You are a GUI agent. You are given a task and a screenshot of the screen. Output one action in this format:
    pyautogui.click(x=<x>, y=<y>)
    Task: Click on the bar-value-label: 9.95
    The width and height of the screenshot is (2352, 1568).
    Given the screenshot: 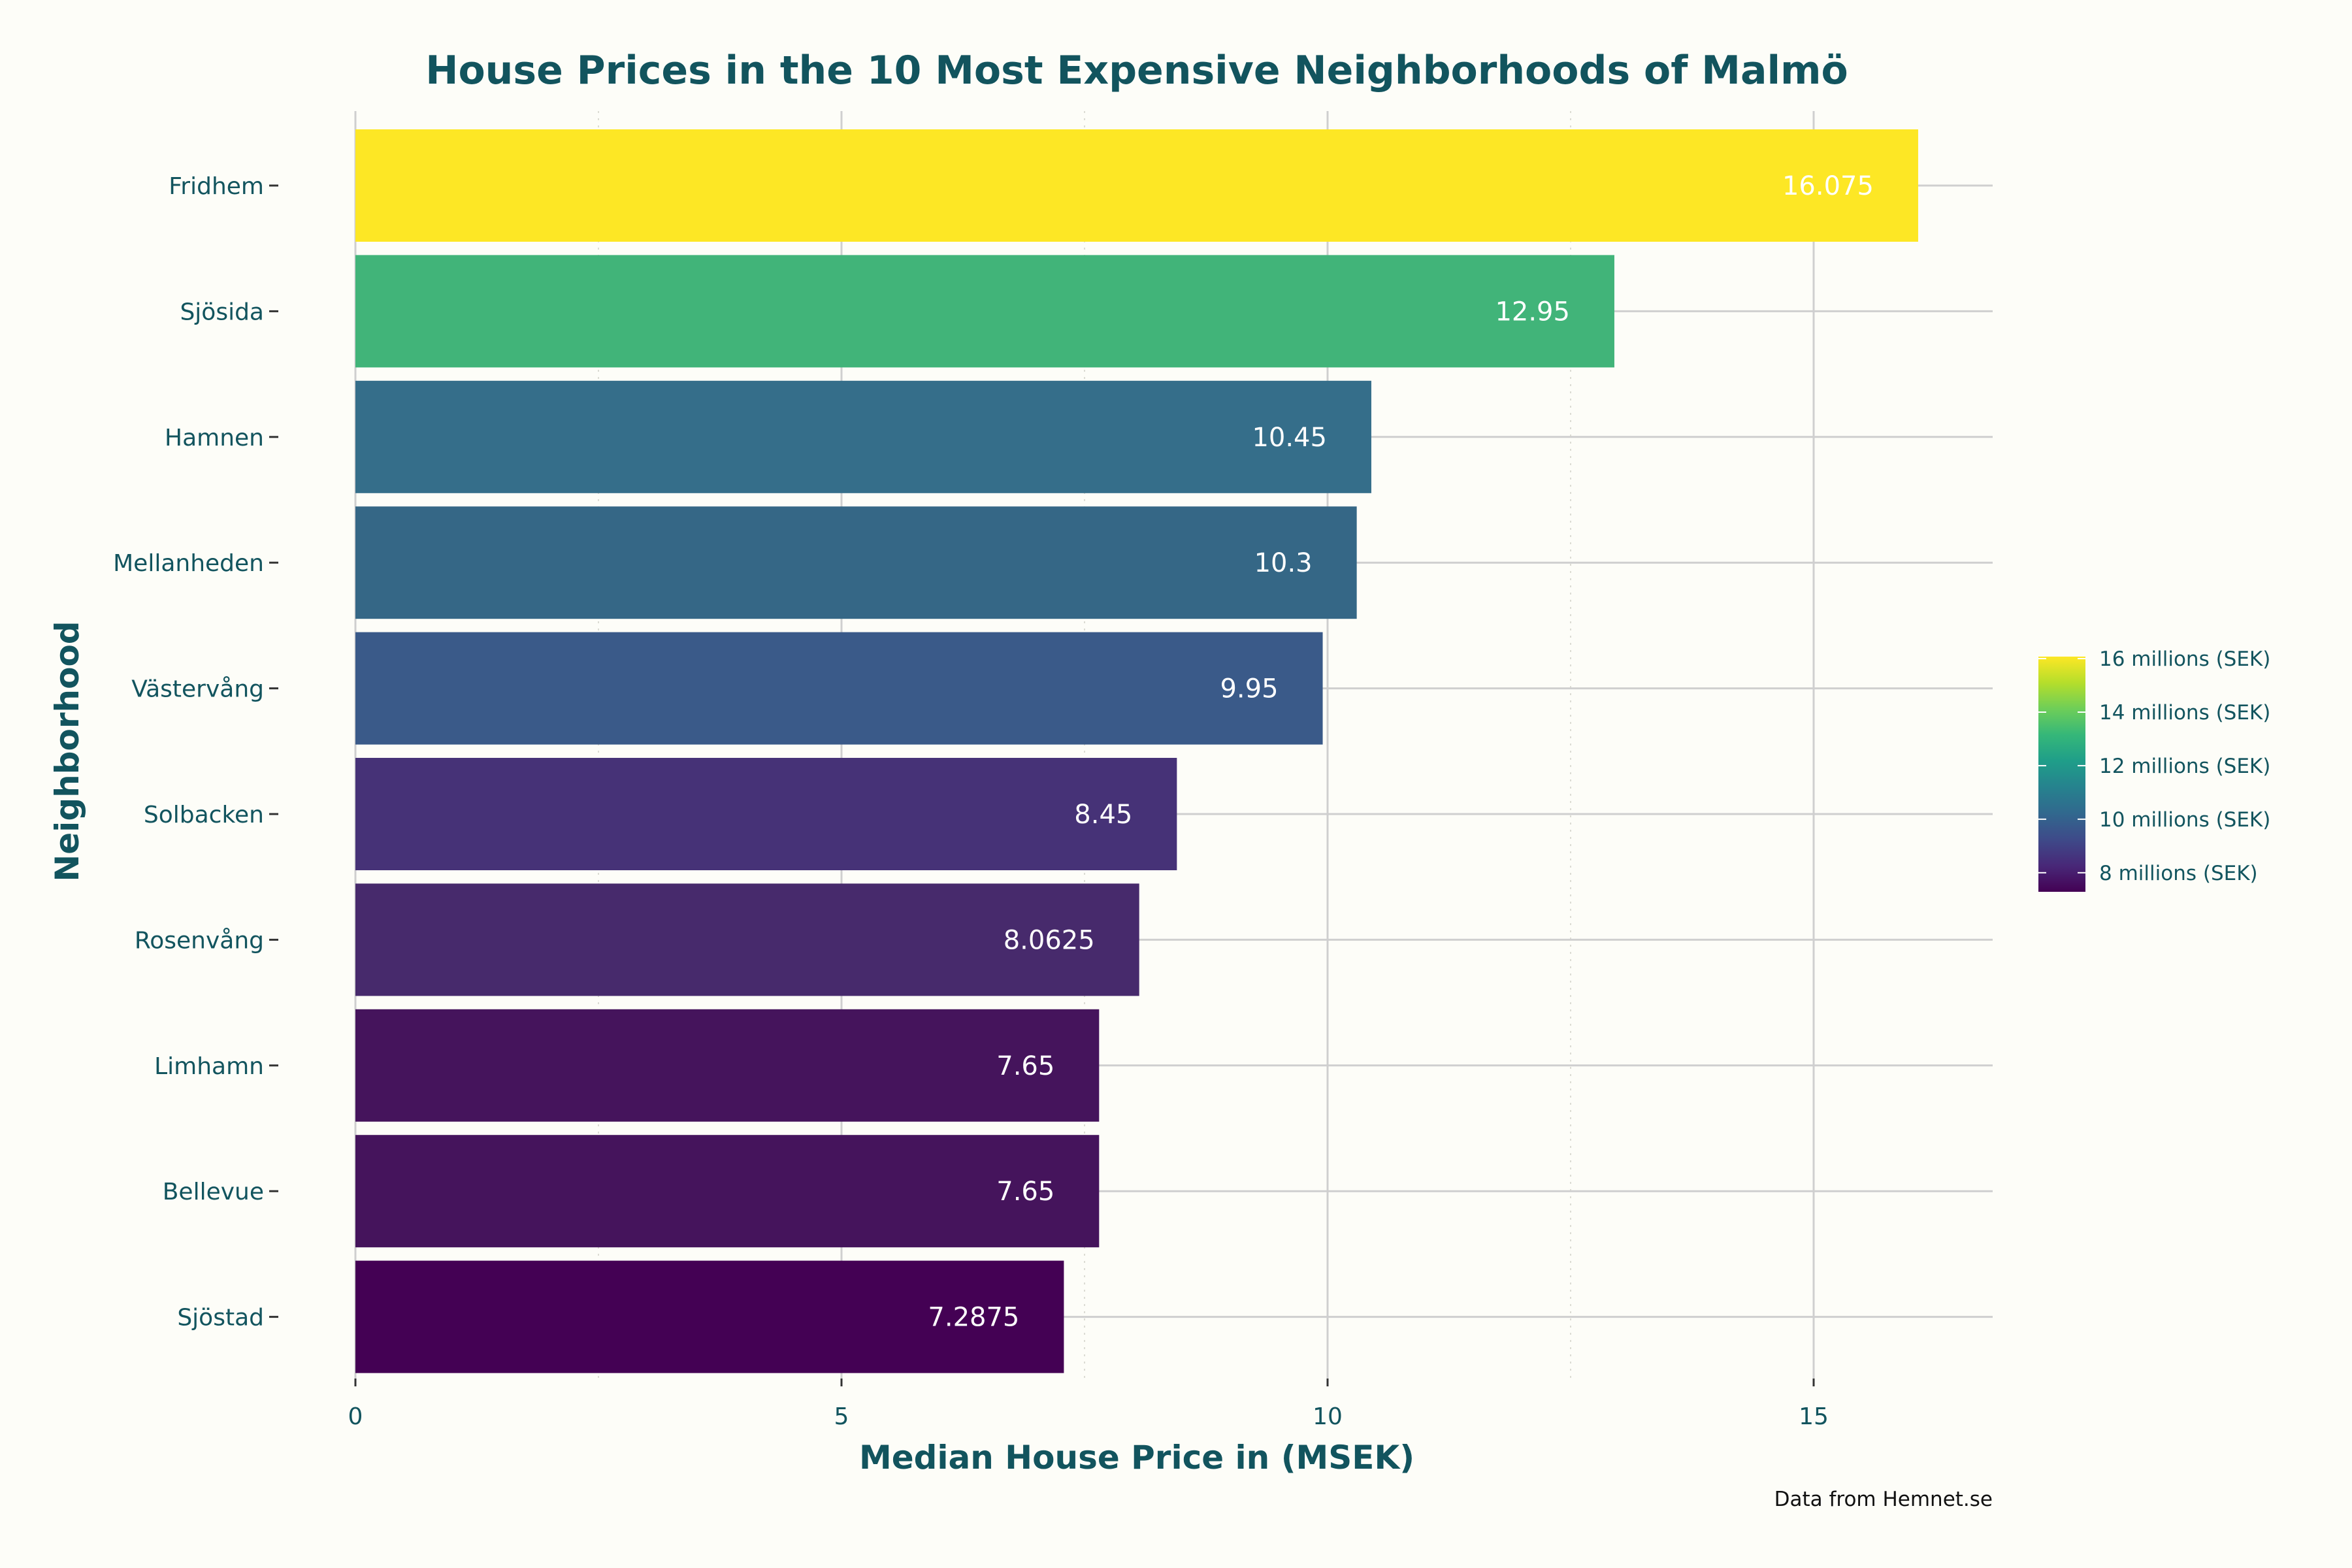 What is the action you would take?
    pyautogui.click(x=1249, y=689)
    